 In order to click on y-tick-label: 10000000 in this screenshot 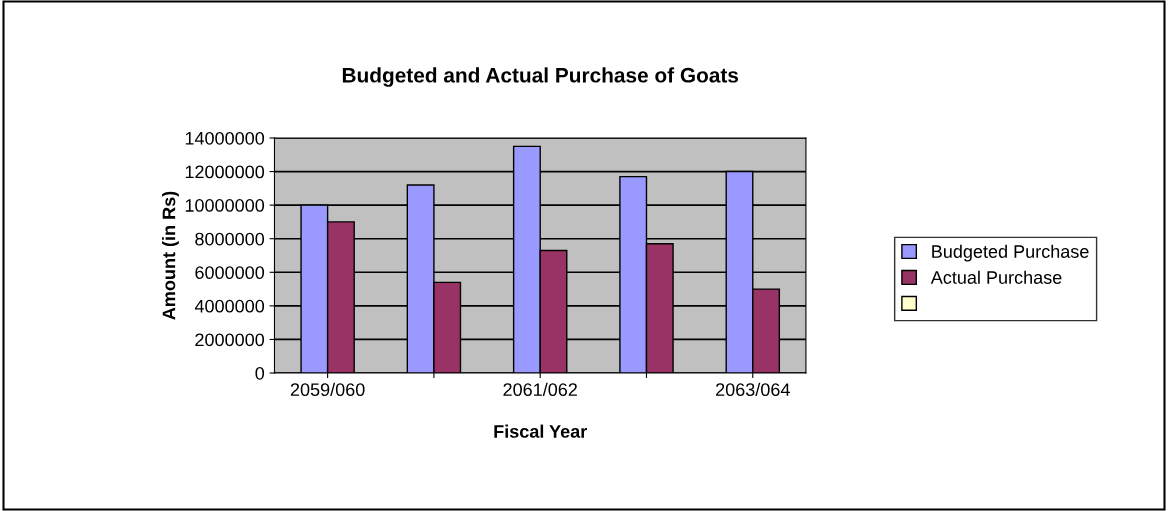, I will do `click(225, 205)`.